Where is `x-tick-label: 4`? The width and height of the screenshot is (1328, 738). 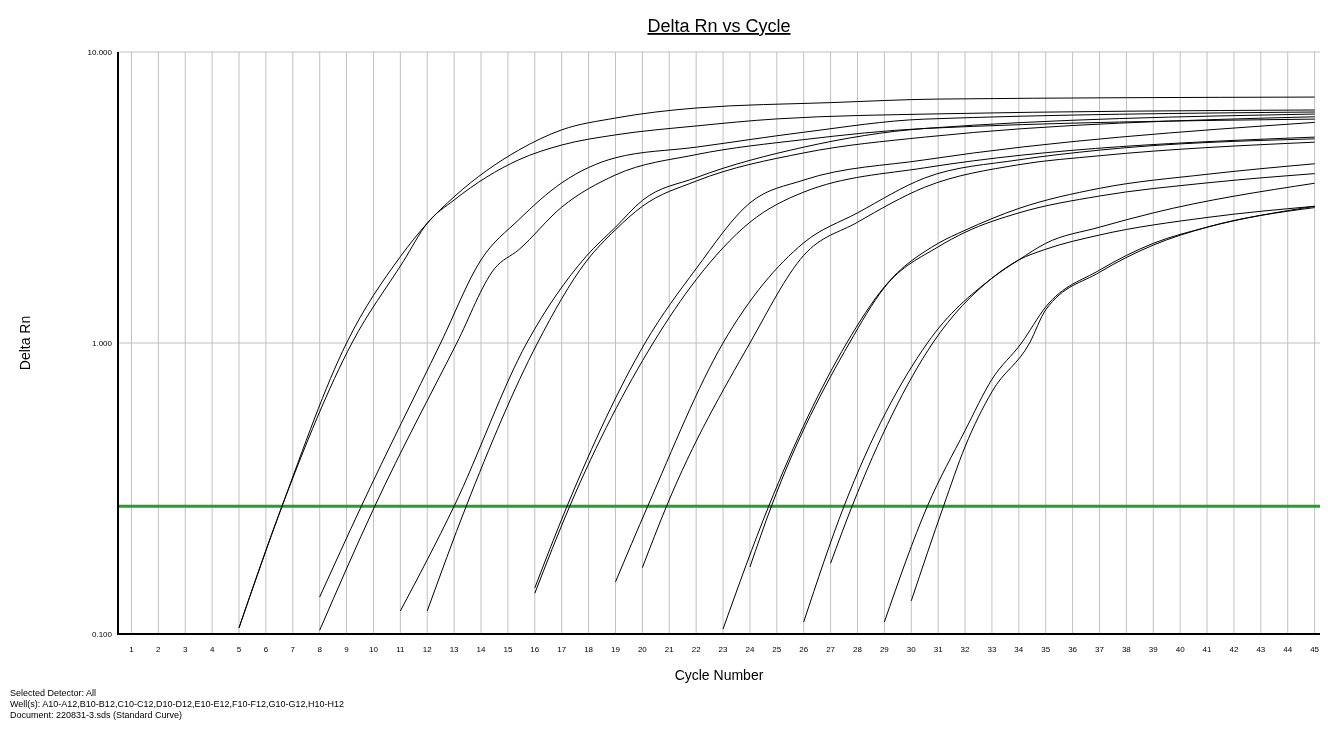
x-tick-label: 4 is located at coordinates (212, 649).